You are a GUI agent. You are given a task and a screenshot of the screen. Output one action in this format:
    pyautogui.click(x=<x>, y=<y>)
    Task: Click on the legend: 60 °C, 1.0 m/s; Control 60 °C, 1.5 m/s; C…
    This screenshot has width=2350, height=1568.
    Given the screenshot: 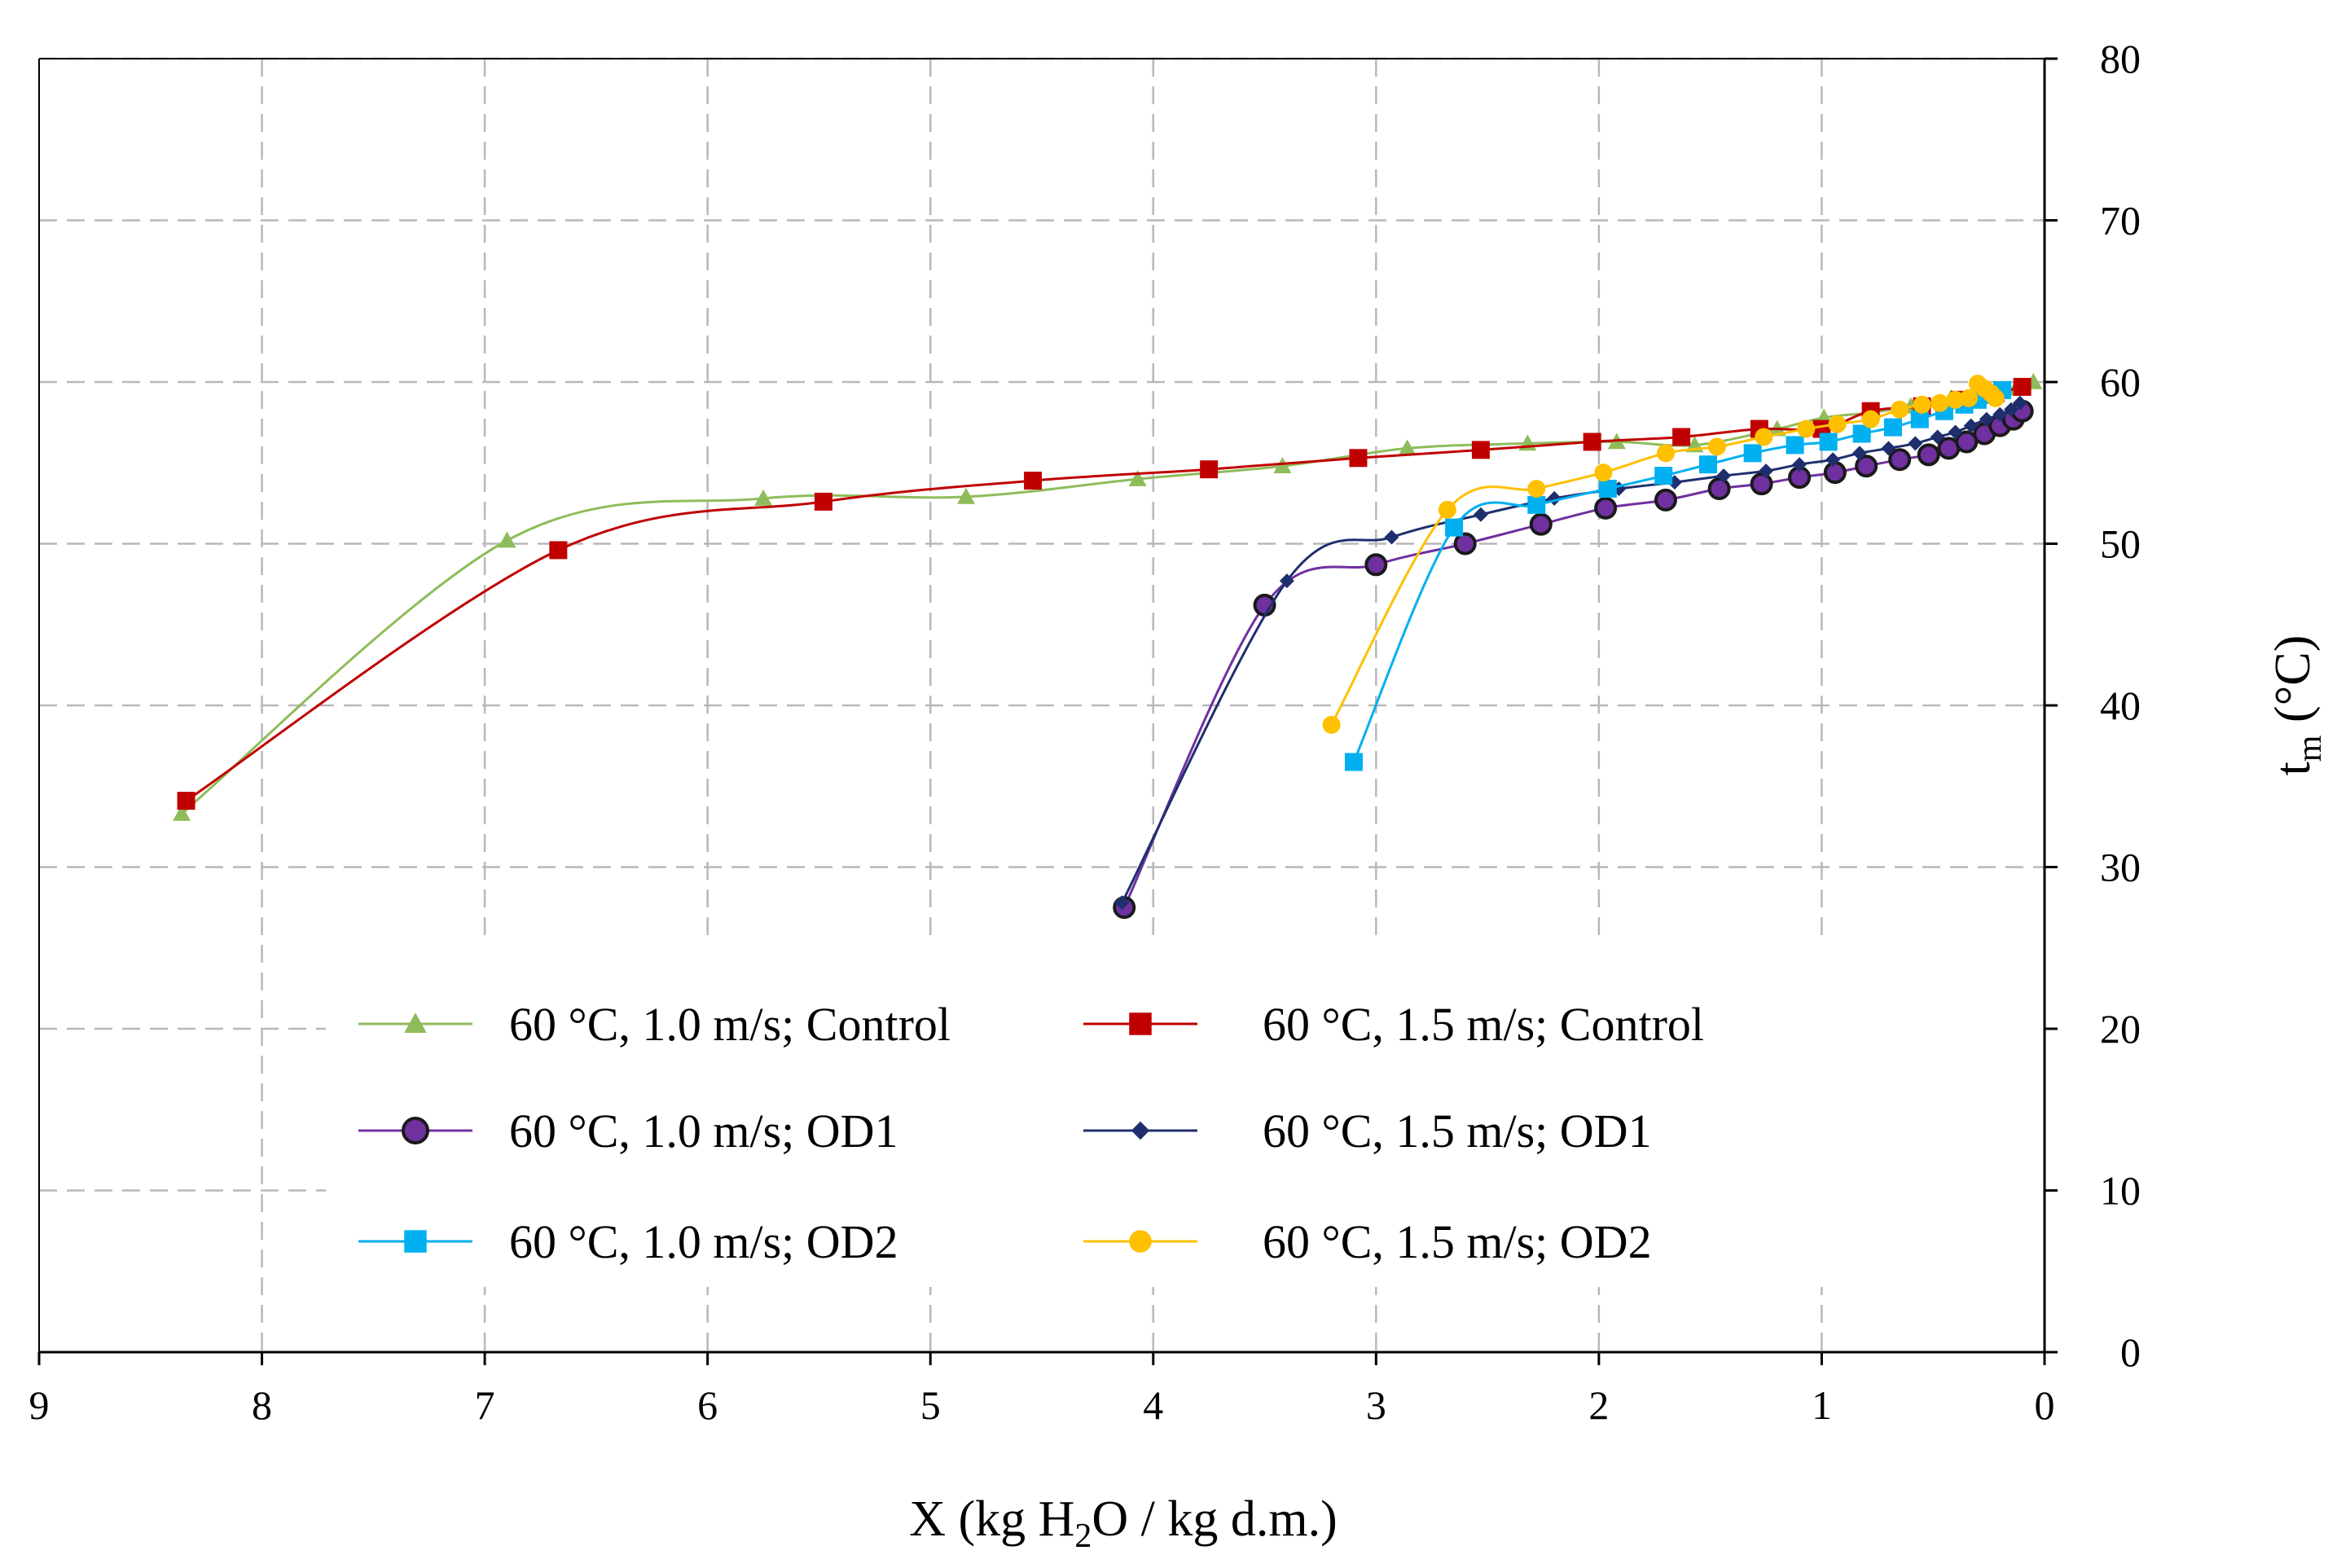 What is the action you would take?
    pyautogui.click(x=1031, y=1133)
    